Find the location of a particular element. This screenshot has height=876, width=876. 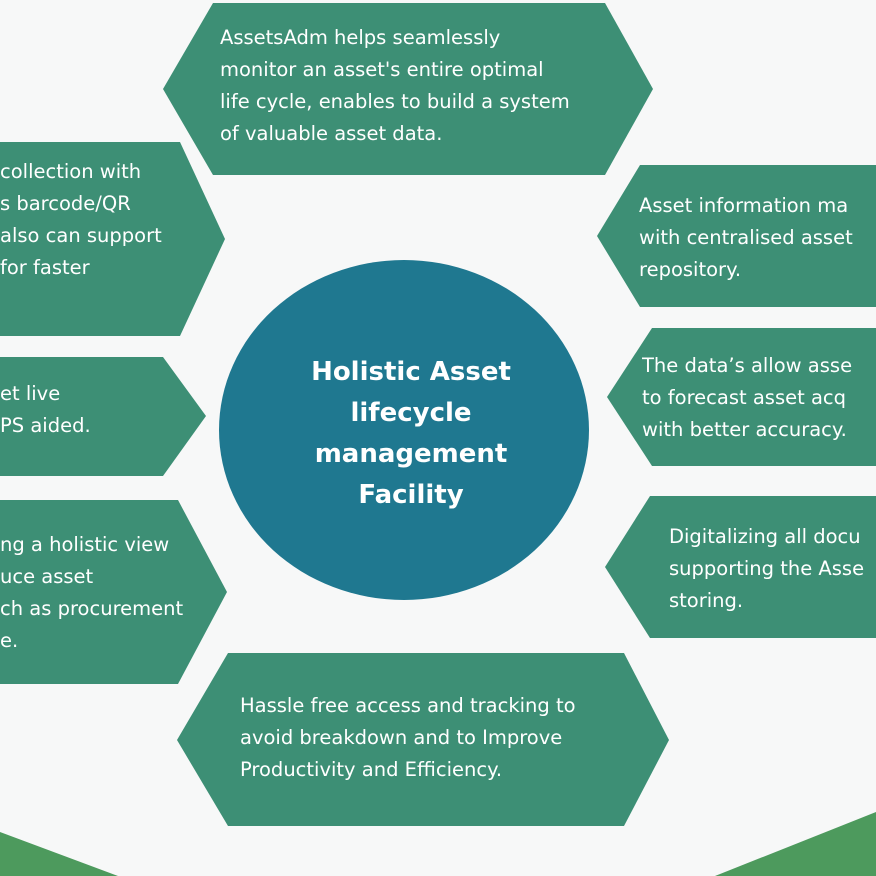

hexagon-text-line: with better accuracy. is located at coordinates (744, 429).